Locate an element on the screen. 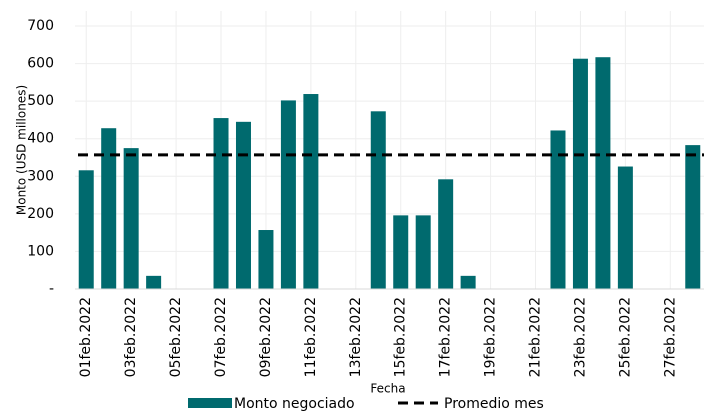  x-tick-label: 09feb.2022 is located at coordinates (266, 337).